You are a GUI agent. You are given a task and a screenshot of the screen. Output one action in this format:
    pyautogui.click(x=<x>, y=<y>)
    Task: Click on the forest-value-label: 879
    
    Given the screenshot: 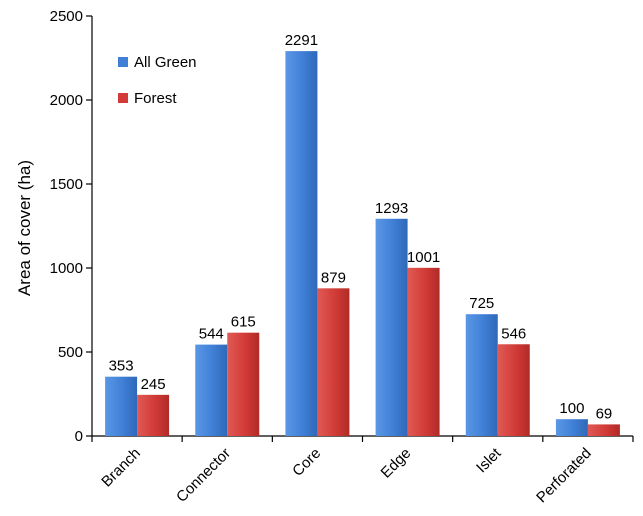 What is the action you would take?
    pyautogui.click(x=333, y=277)
    